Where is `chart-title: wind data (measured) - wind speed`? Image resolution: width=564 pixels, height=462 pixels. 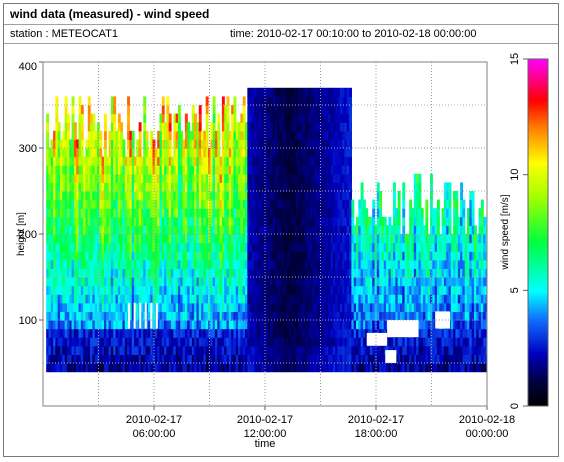 chart-title: wind data (measured) - wind speed is located at coordinates (110, 14).